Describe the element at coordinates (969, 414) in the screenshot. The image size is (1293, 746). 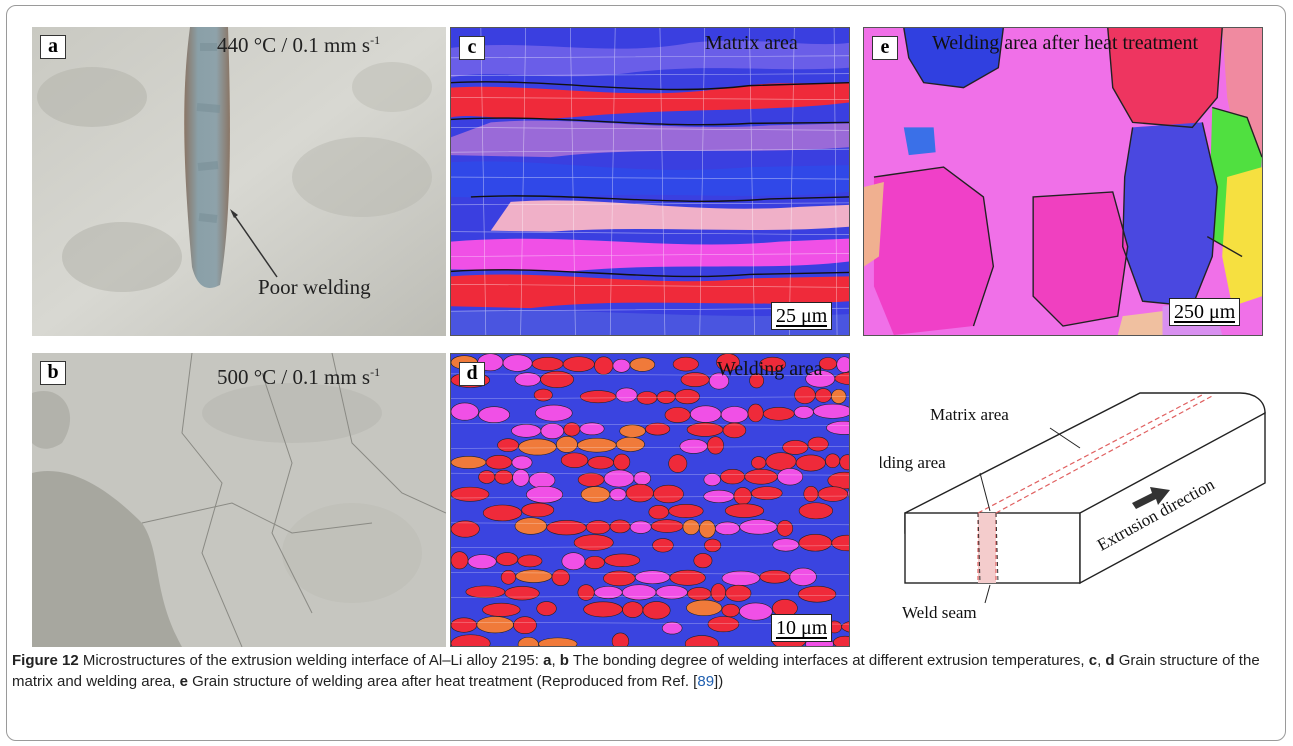
I see `schematic-matrix-label: Matrix area` at that location.